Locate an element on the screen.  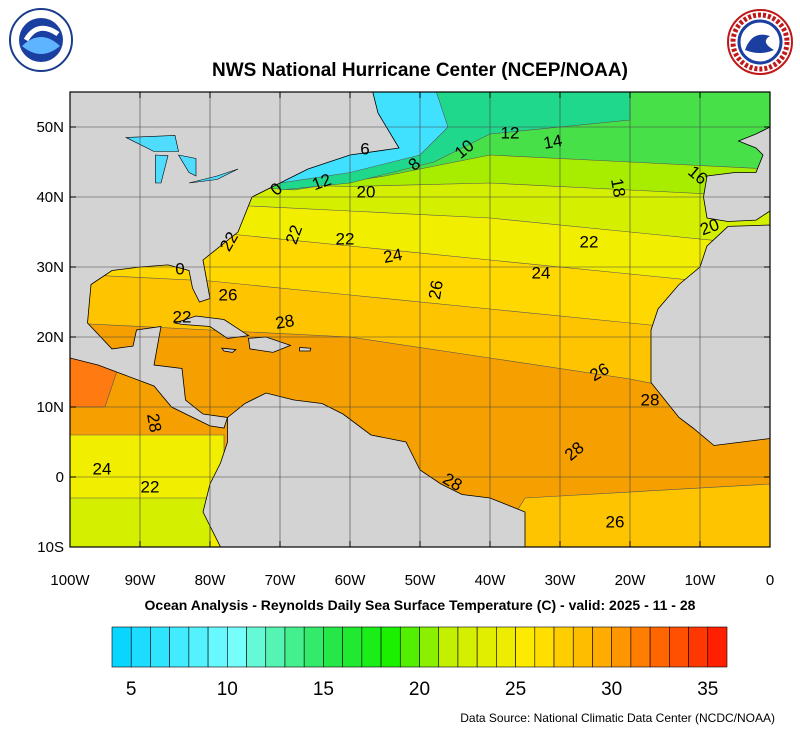
y-axis-label: 0 is located at coordinates (60, 477).